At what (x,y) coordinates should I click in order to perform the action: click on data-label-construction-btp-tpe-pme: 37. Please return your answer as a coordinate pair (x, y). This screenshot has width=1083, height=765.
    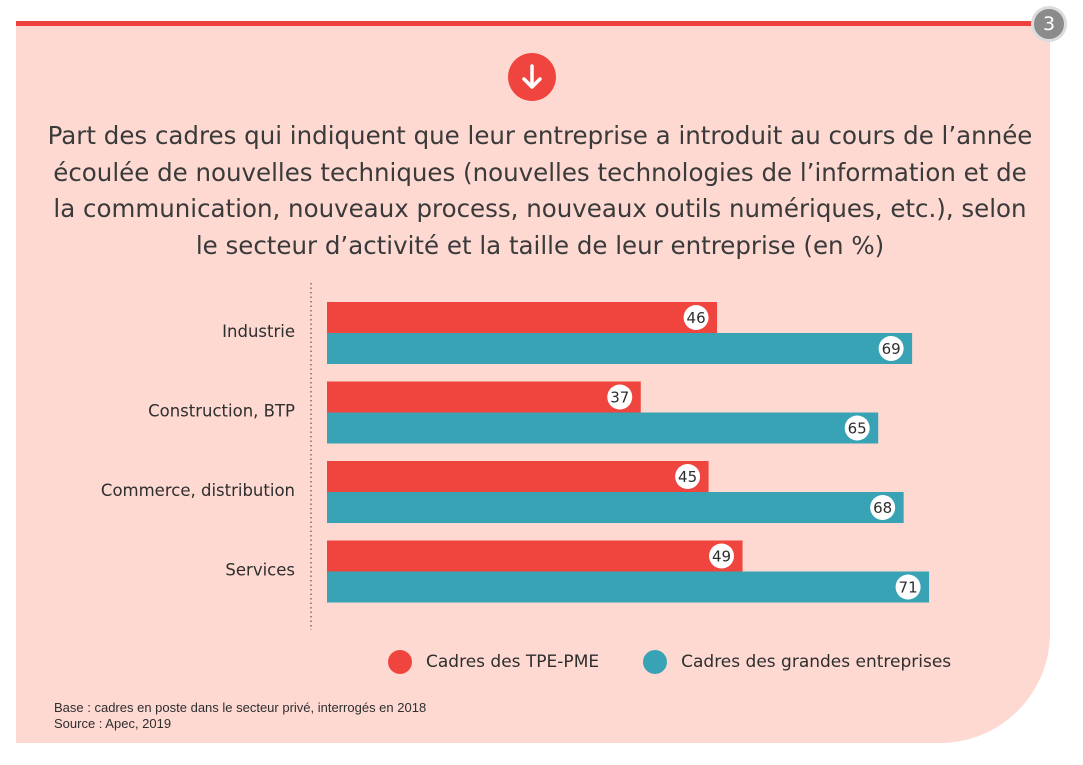
    Looking at the image, I should click on (619, 398).